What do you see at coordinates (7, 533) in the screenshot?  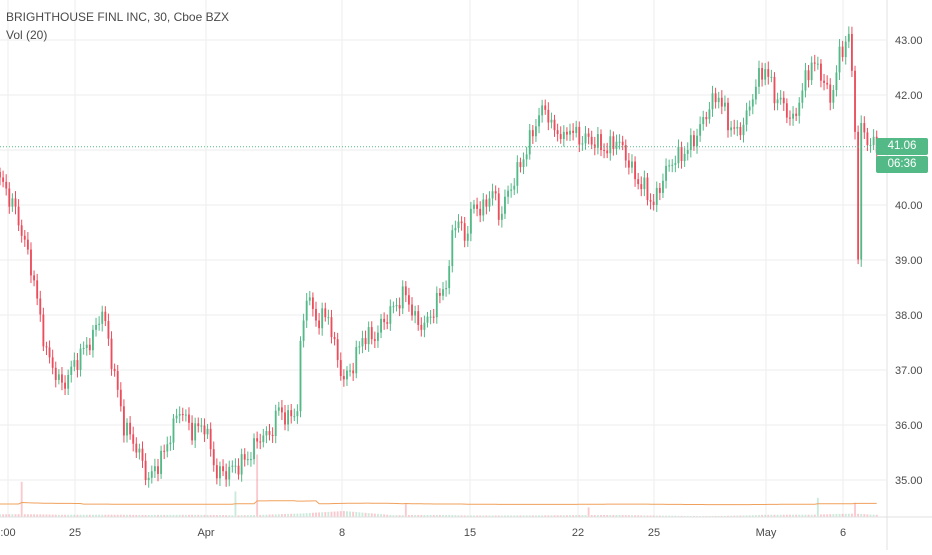 I see `x-tick-label: :00` at bounding box center [7, 533].